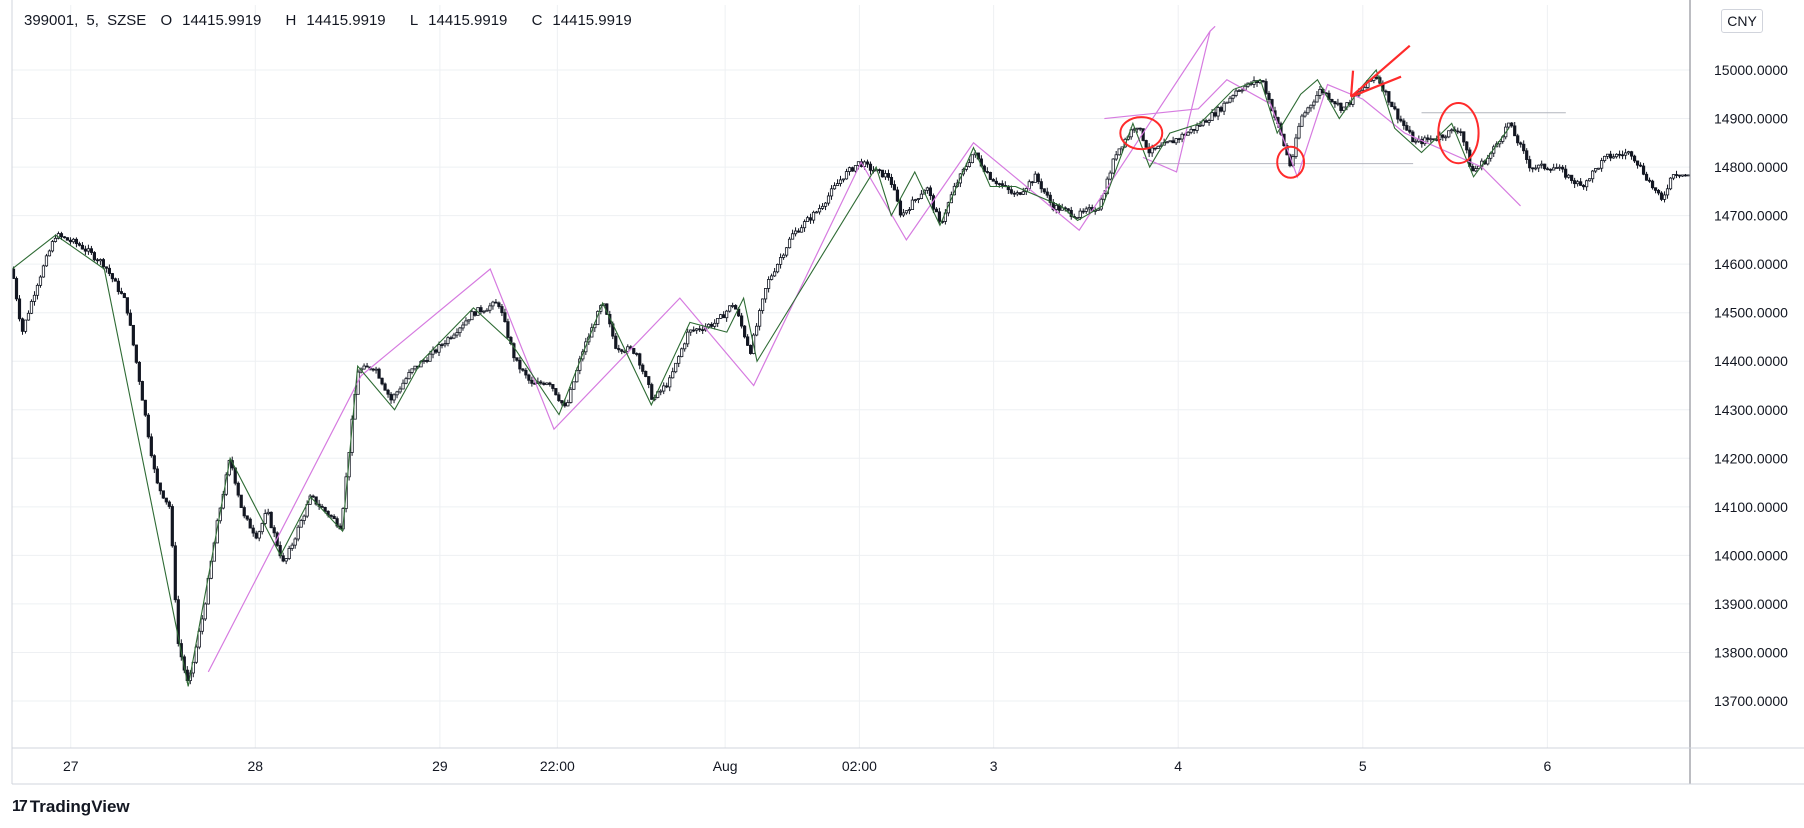 The image size is (1804, 828). What do you see at coordinates (1178, 766) in the screenshot?
I see `x-tick-label: 4` at bounding box center [1178, 766].